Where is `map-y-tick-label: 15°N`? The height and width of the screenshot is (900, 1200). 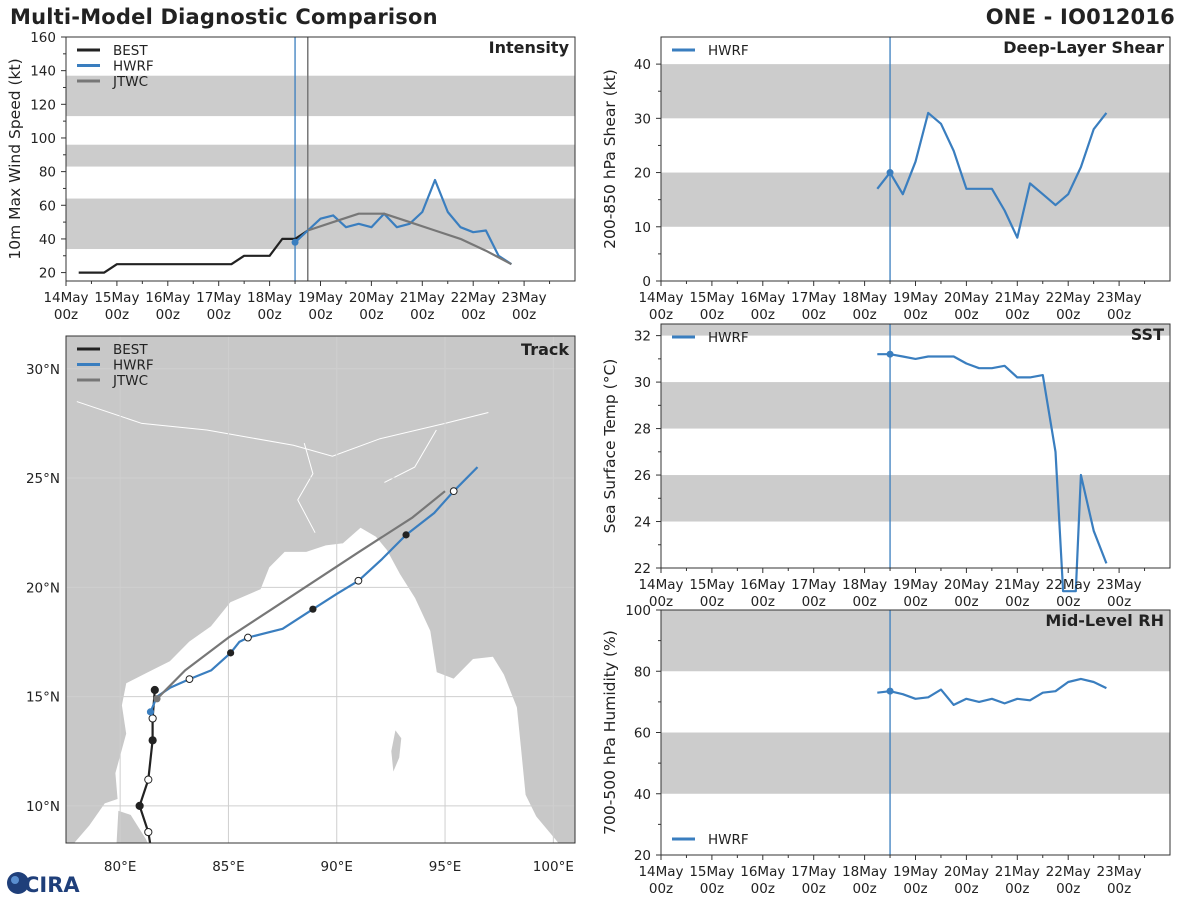 map-y-tick-label: 15°N is located at coordinates (43, 698).